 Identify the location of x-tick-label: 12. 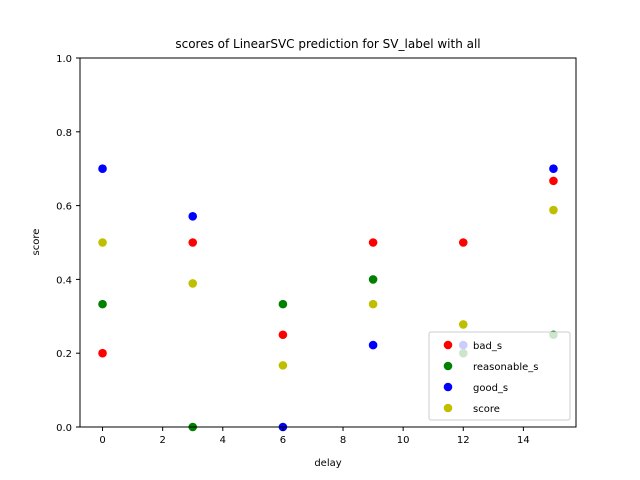
(463, 440).